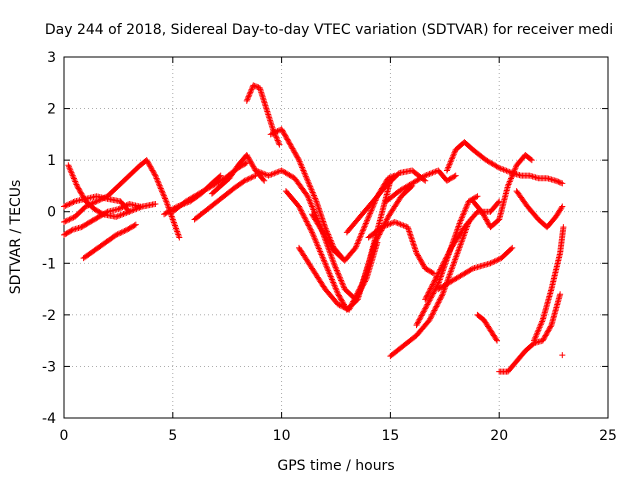 The image size is (640, 480). Describe the element at coordinates (282, 436) in the screenshot. I see `x-tick-label: 10` at that location.